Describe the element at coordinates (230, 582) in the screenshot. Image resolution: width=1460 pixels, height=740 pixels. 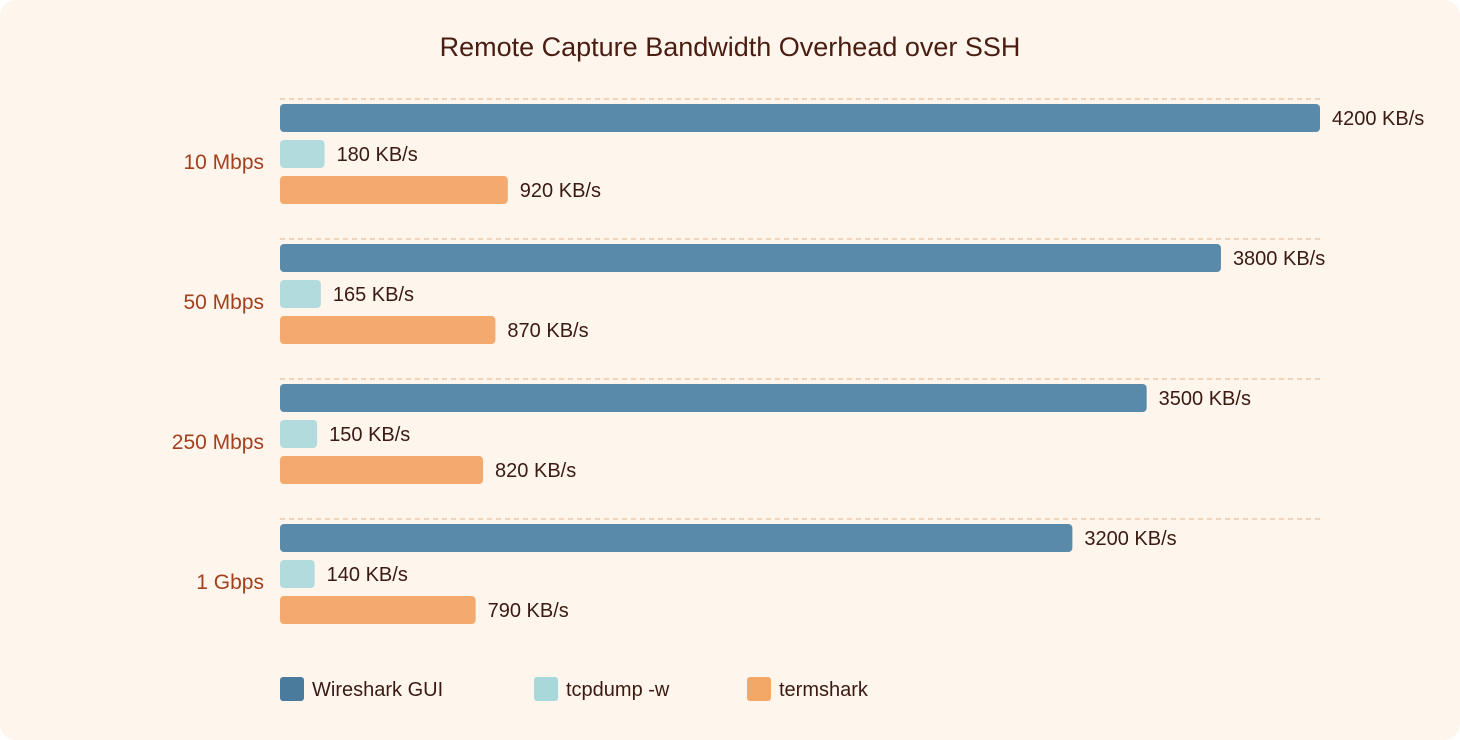
I see `category-label: 1 Gbps` at that location.